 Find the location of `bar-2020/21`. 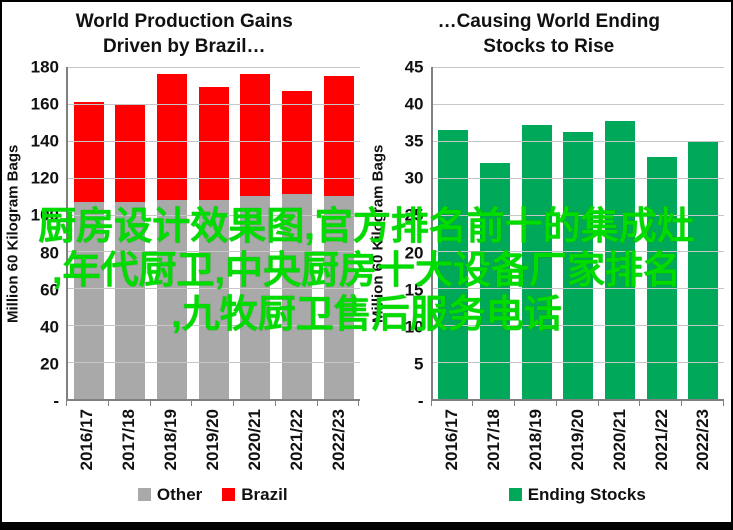

bar-2020/21 is located at coordinates (619, 259).